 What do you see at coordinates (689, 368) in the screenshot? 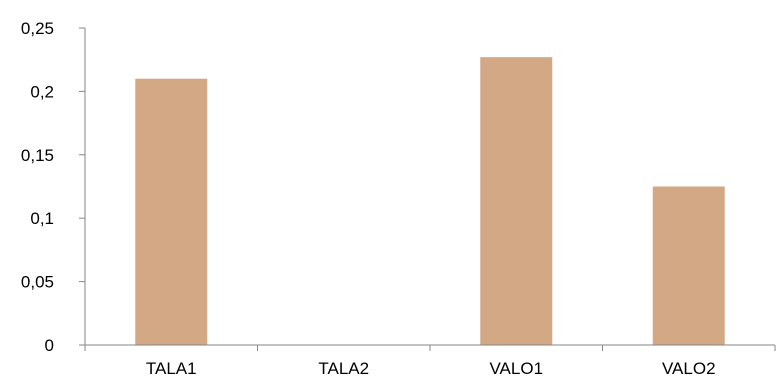
I see `x-tick-label: VALO2` at bounding box center [689, 368].